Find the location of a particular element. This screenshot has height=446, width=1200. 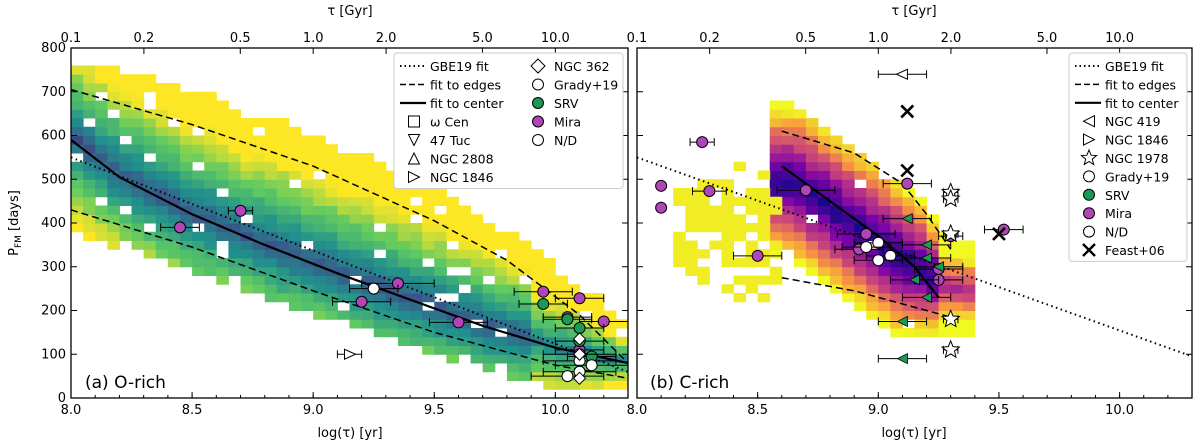

top-tick-label: 0.1 is located at coordinates (637, 38).